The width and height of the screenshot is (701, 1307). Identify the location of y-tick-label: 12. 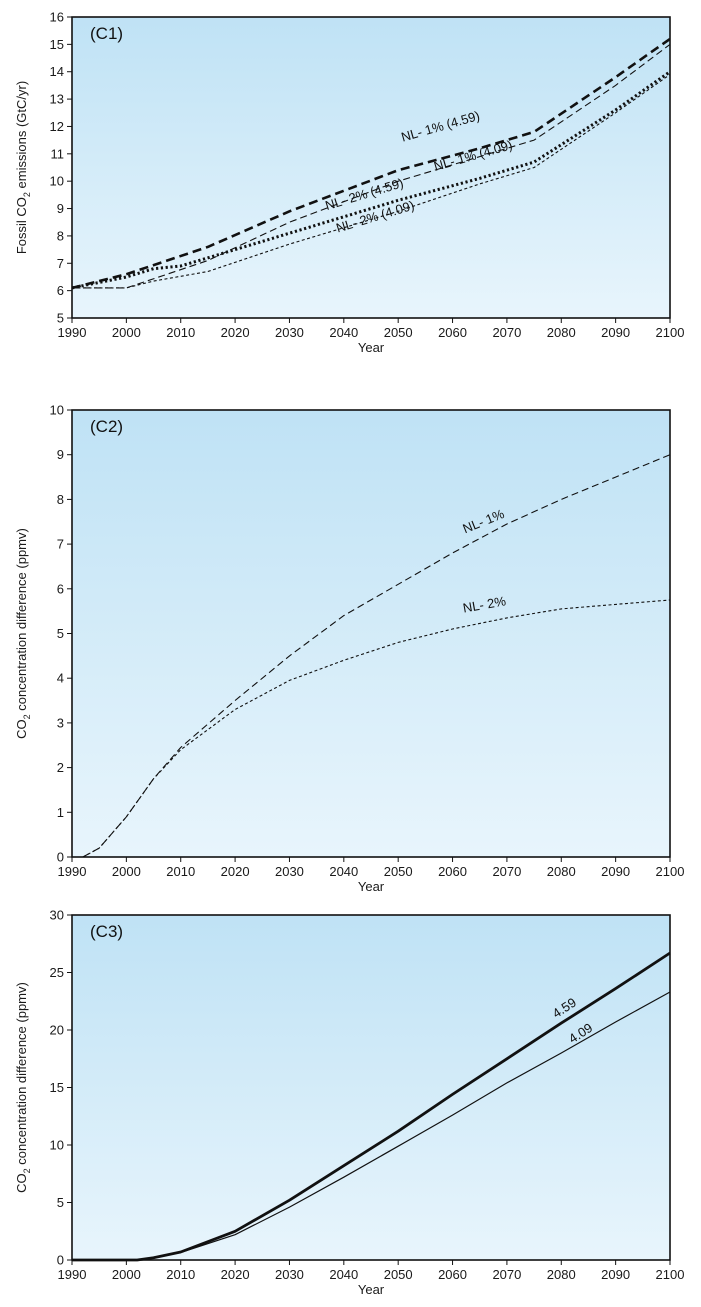
(57, 126).